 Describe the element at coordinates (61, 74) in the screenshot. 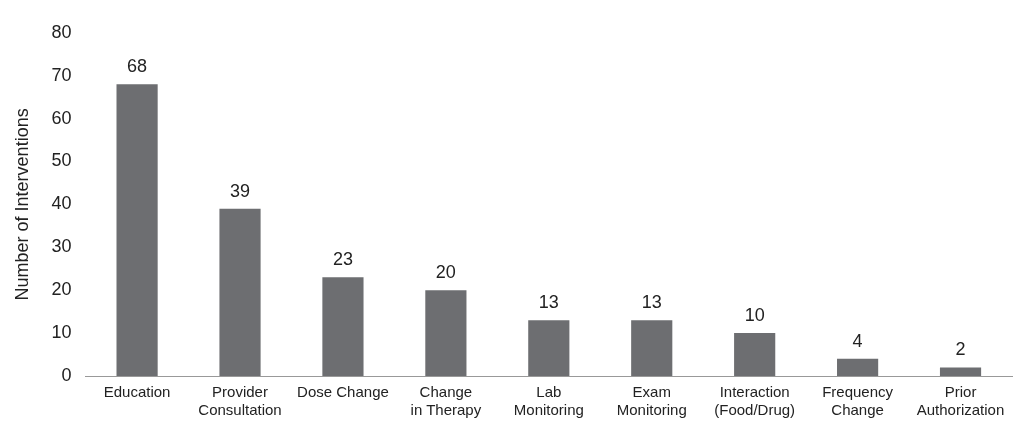

I see `y-tick-label: 70` at that location.